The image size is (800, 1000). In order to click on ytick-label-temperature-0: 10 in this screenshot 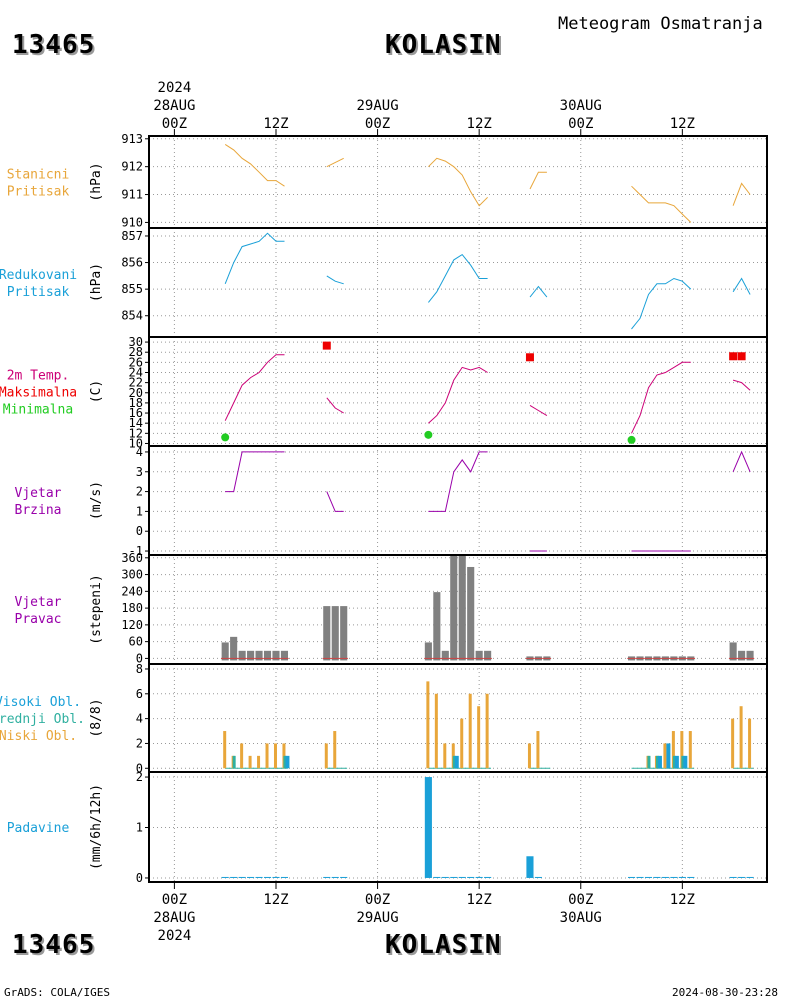, I will do `click(136, 443)`.